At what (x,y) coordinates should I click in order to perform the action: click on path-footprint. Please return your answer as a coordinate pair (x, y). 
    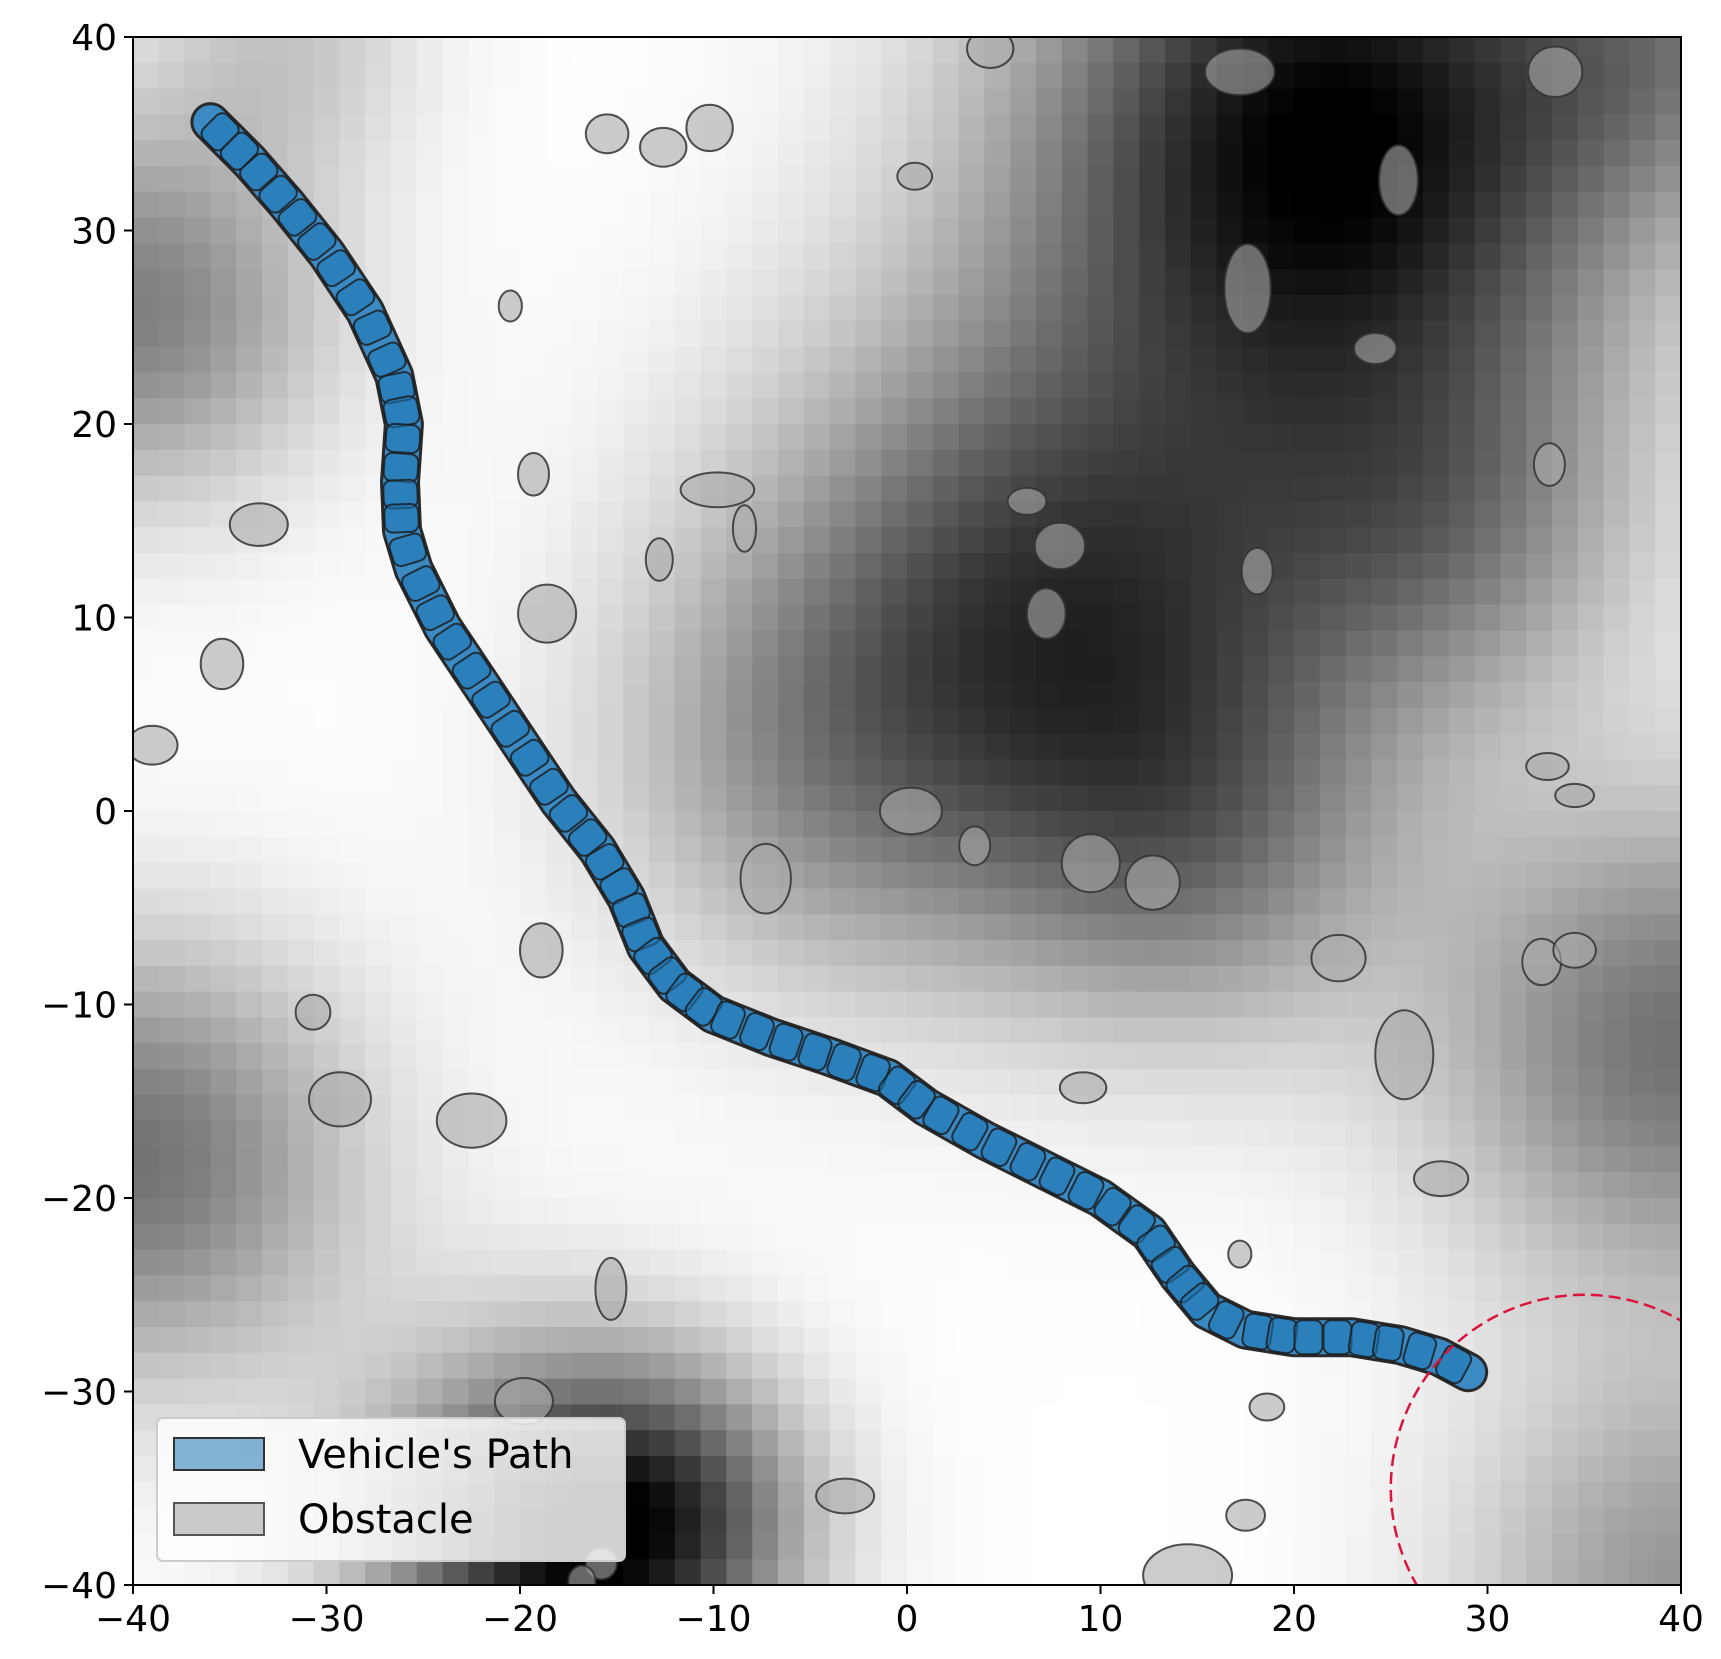
    Looking at the image, I should click on (1337, 1337).